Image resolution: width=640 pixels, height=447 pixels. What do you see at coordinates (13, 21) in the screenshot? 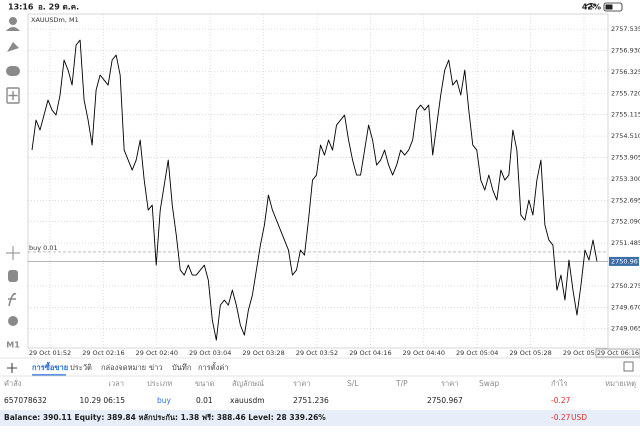
I see `account-icon` at bounding box center [13, 21].